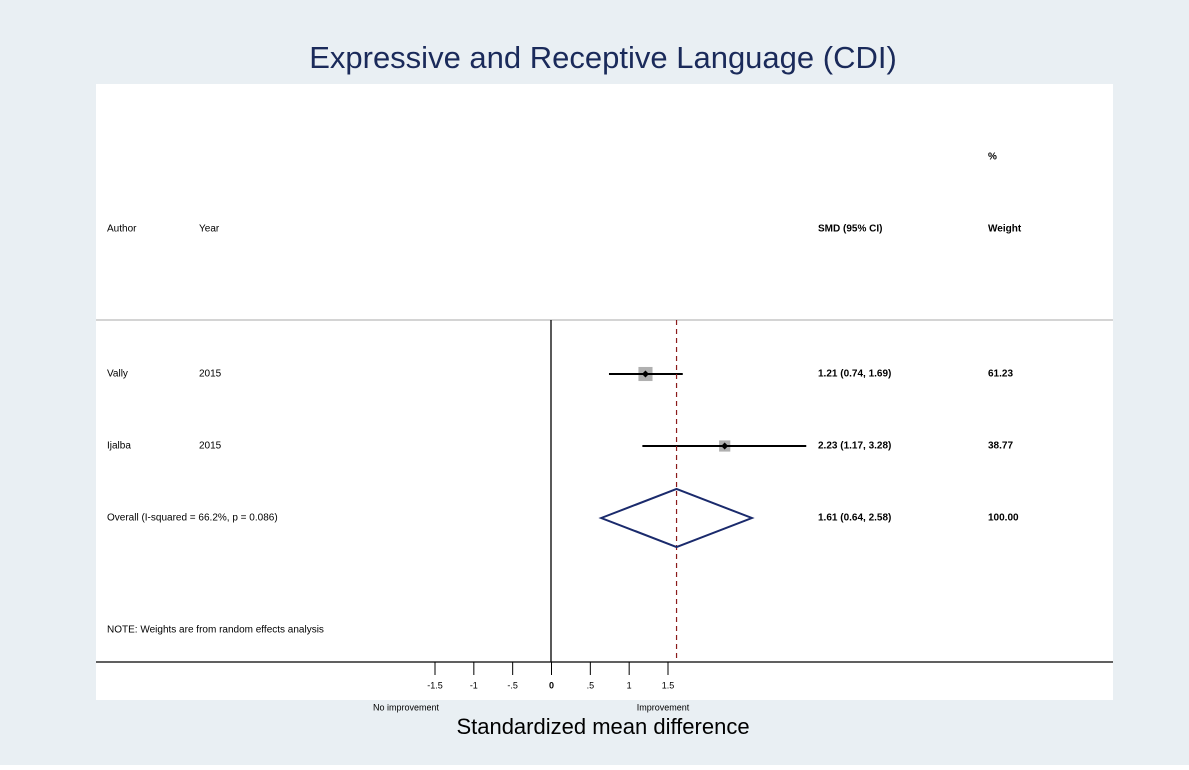 The width and height of the screenshot is (1189, 770). I want to click on x-tick-label: 1.5, so click(668, 685).